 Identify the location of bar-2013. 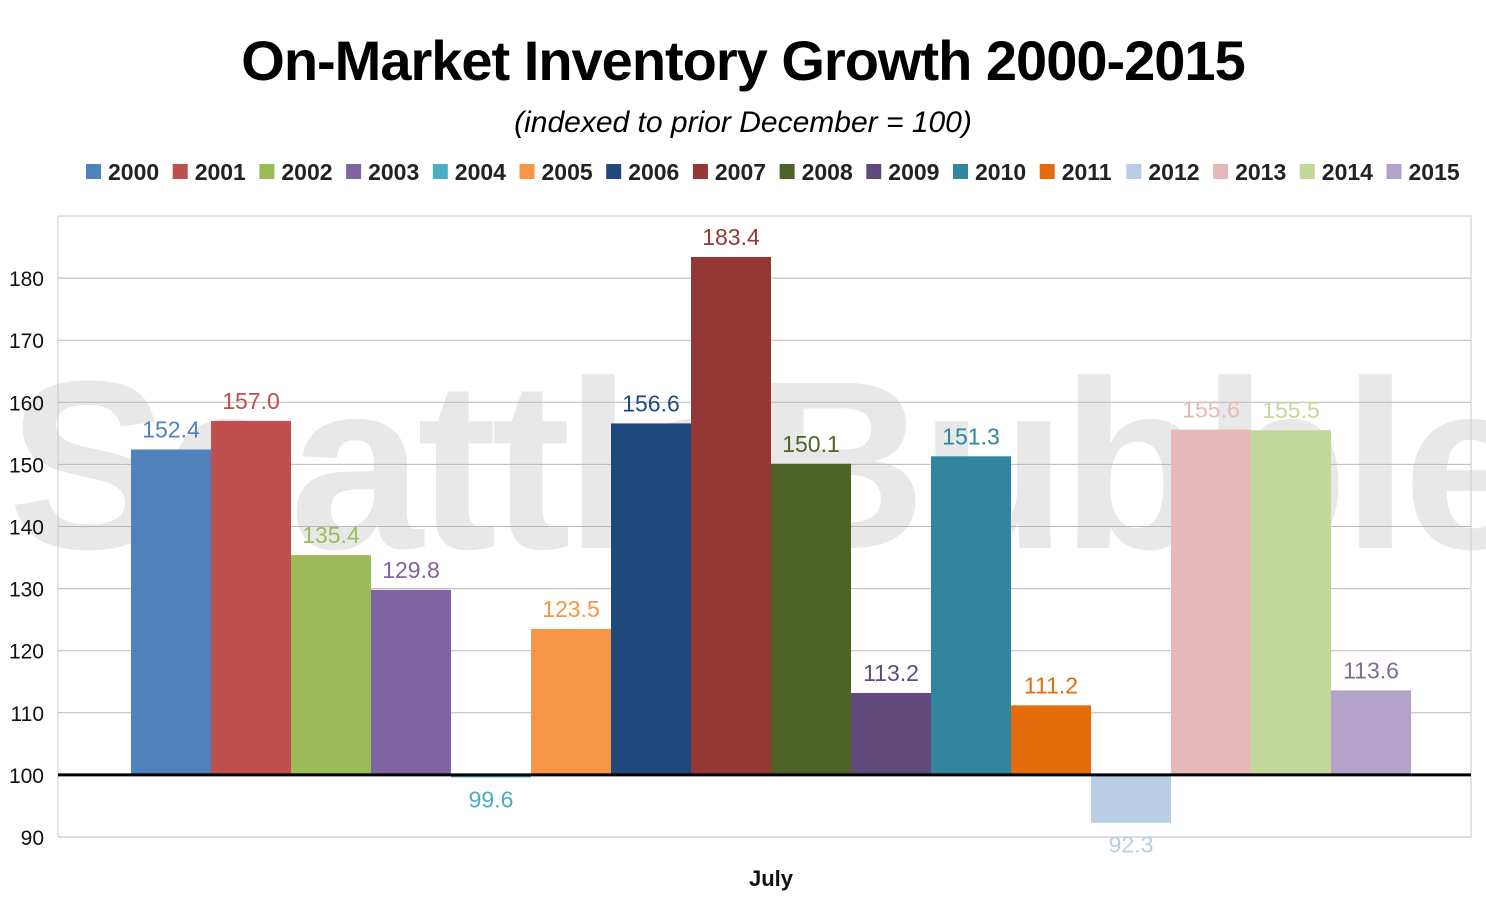
(1211, 602).